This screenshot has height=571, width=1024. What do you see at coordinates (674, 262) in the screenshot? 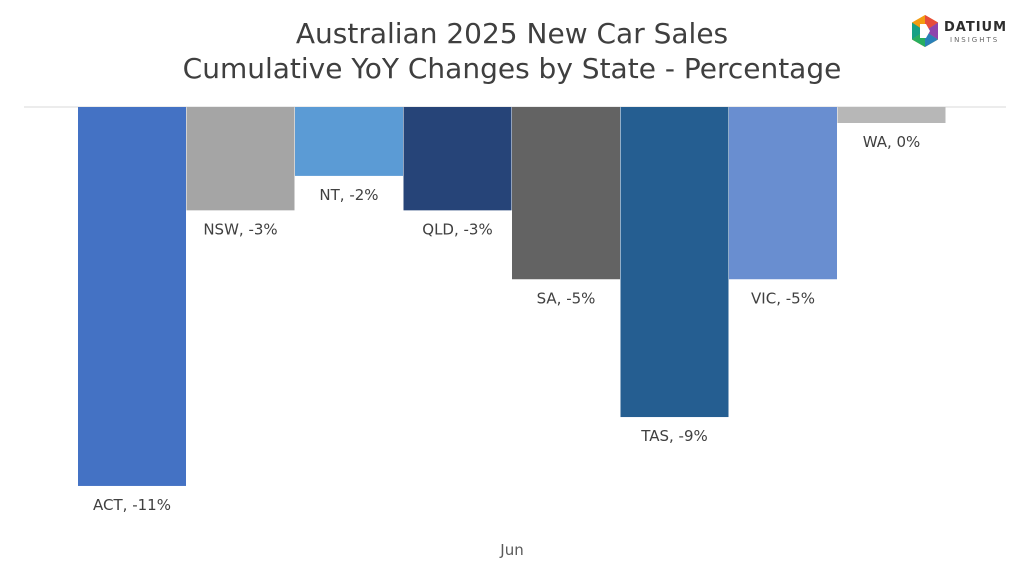
I see `bar-tas` at bounding box center [674, 262].